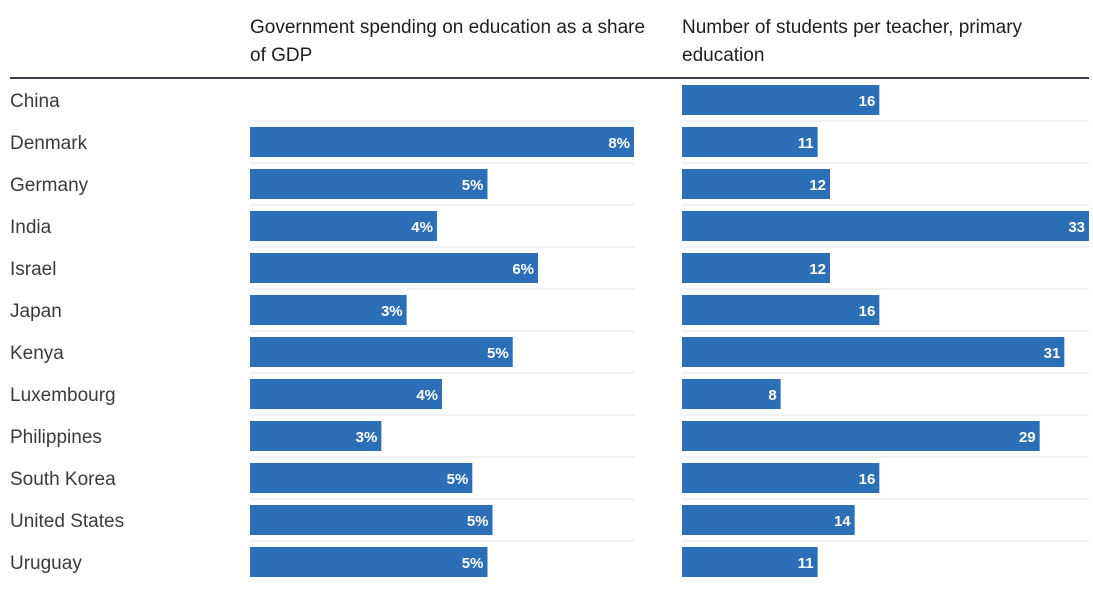 Image resolution: width=1093 pixels, height=589 pixels. I want to click on row-label: Philippines, so click(56, 437).